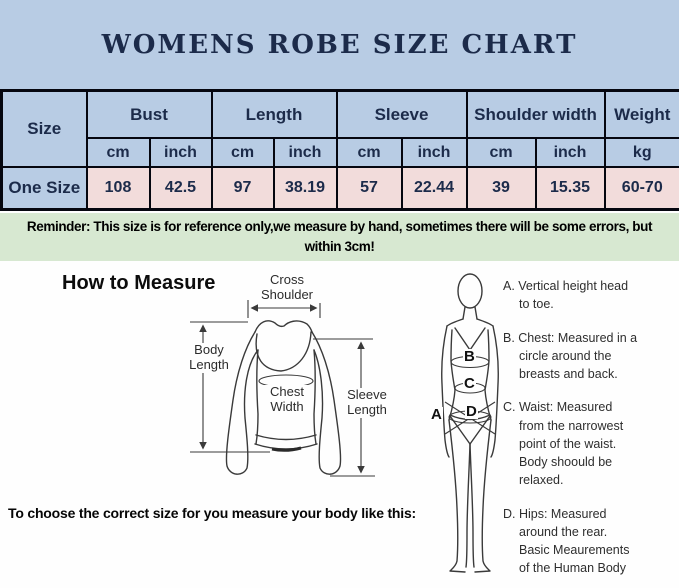 The height and width of the screenshot is (588, 679). What do you see at coordinates (536, 304) in the screenshot?
I see `note-line: to toe.` at bounding box center [536, 304].